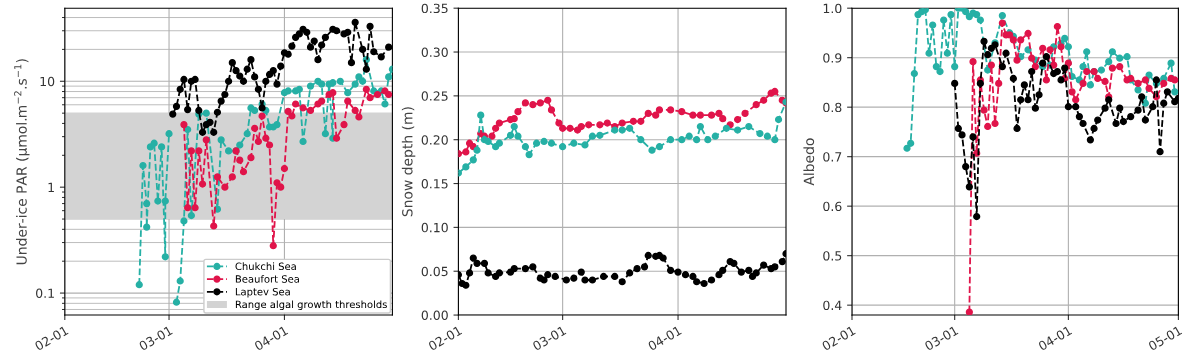 The height and width of the screenshot is (356, 1200). I want to click on y-tick-label: 0.8, so click(832, 107).